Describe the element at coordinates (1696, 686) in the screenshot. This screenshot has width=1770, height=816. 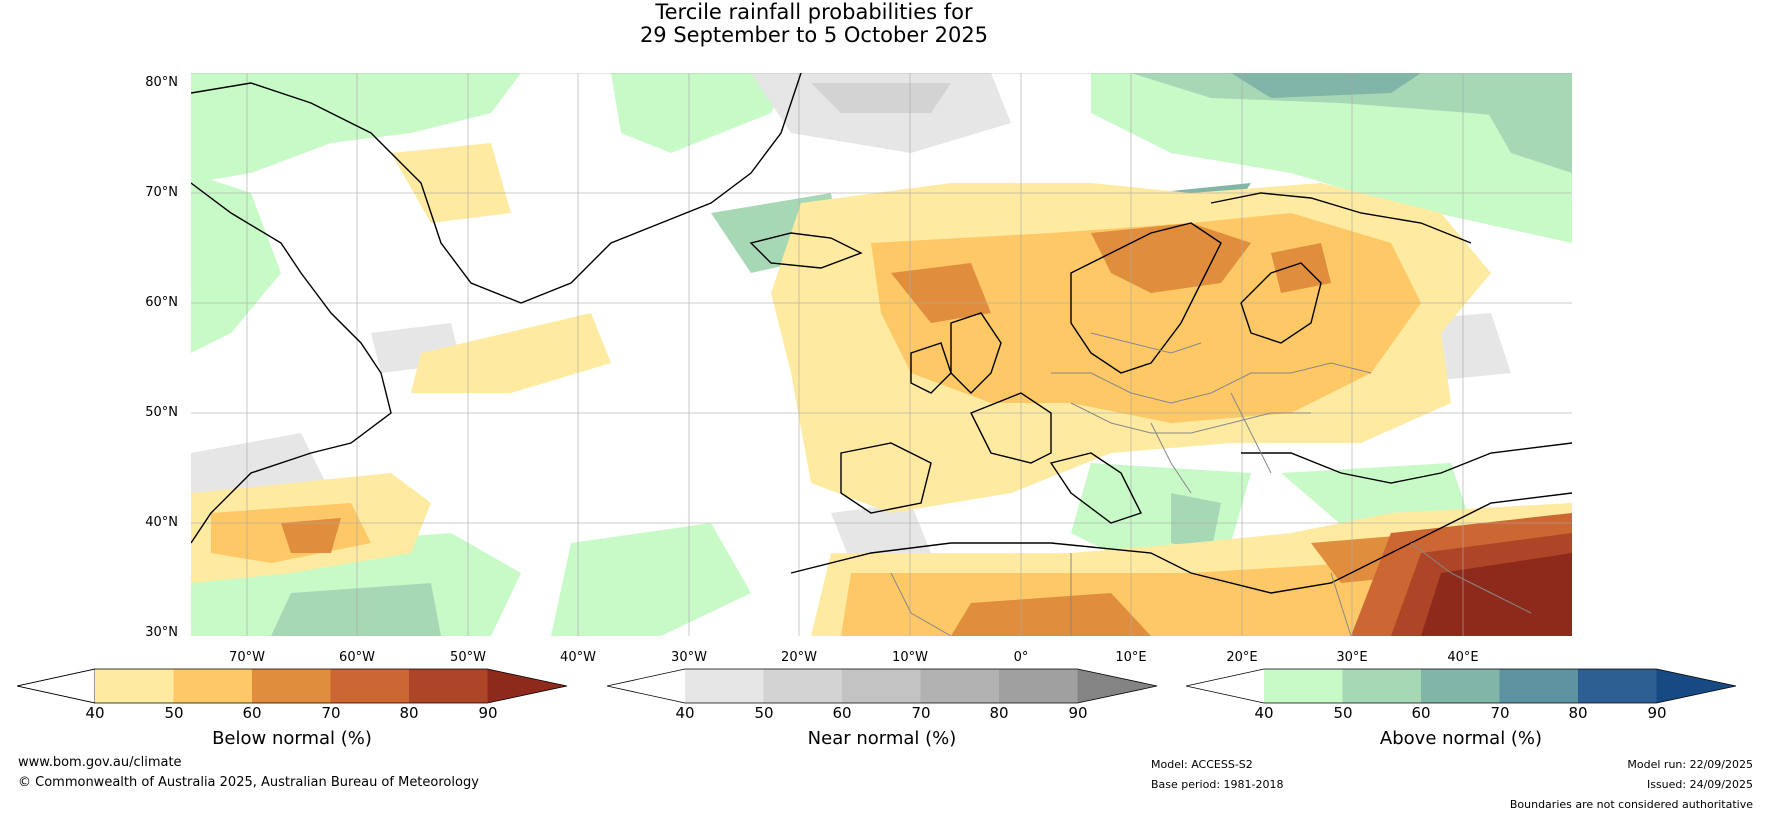
I see `colorbar-above-normal-high-triangle` at that location.